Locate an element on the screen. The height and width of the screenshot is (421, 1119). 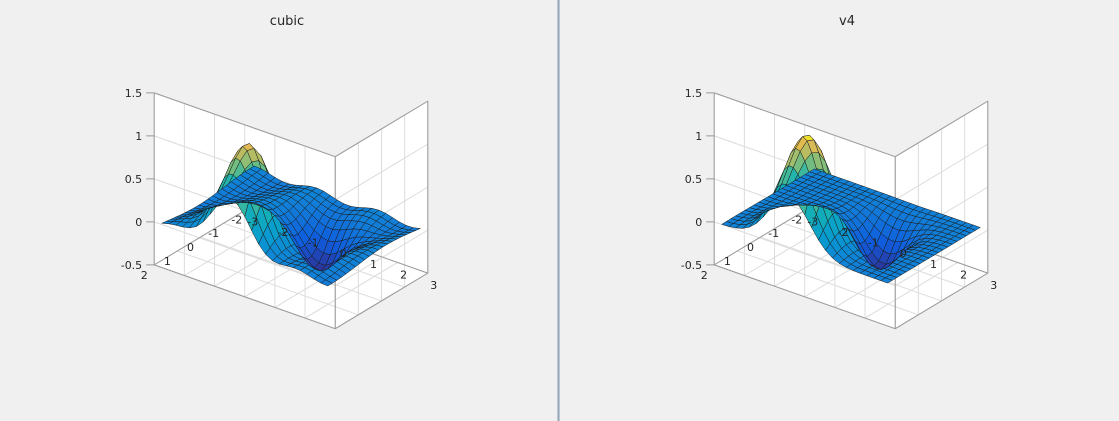
chart-title: cubic is located at coordinates (287, 21).